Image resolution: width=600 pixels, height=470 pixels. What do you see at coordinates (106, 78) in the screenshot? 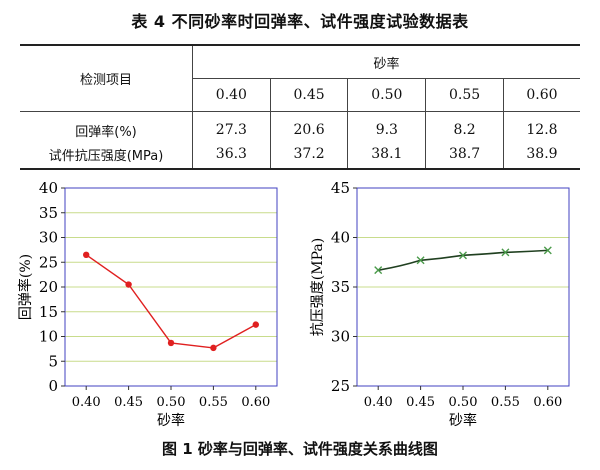
I see `header-item: 检测项目` at bounding box center [106, 78].